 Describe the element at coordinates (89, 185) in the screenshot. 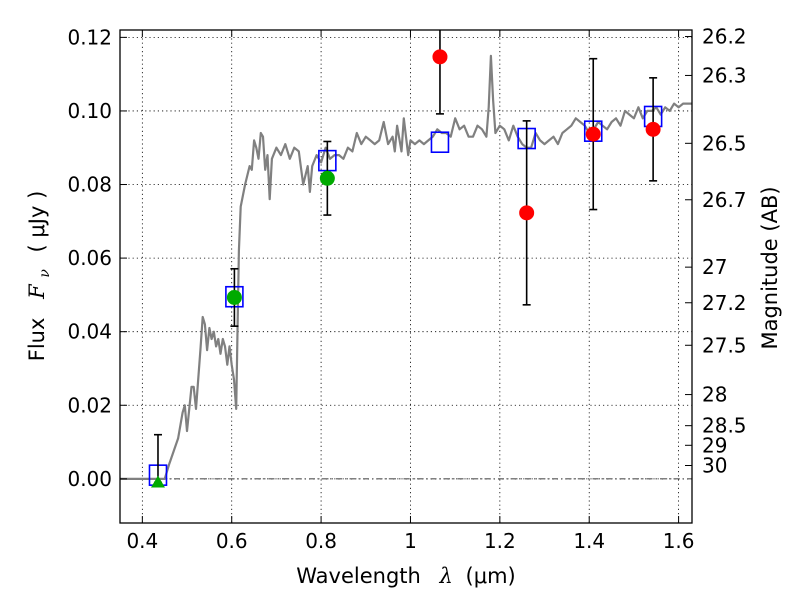

I see `y-tick-label: 0.08` at that location.